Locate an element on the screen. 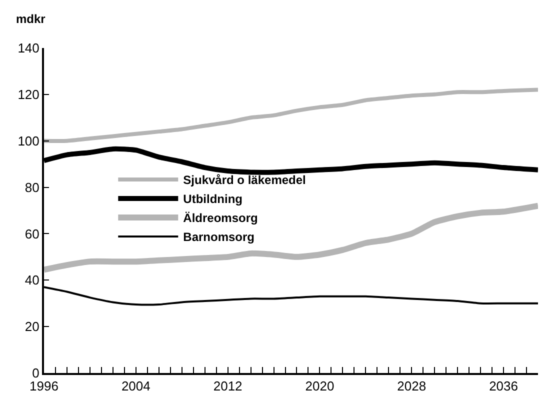 This screenshot has height=405, width=540. y-tick-label: 140 is located at coordinates (29, 48).